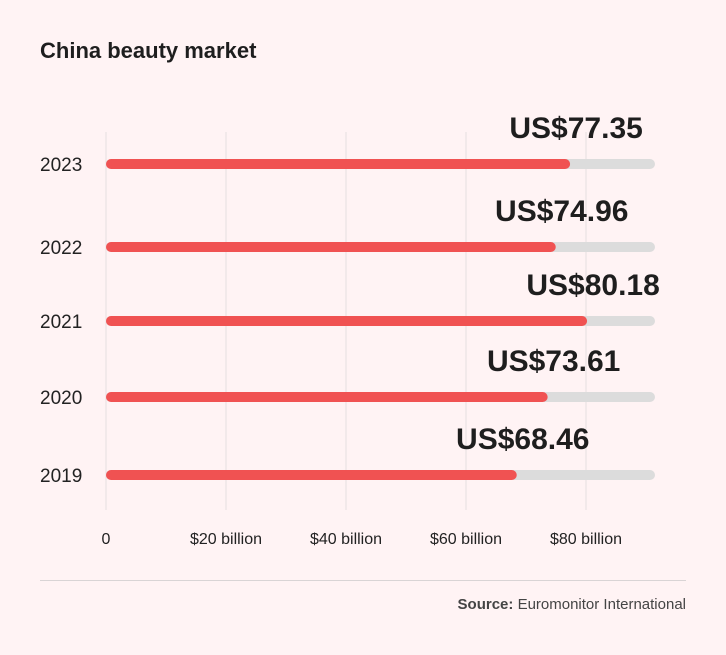  Describe the element at coordinates (61, 398) in the screenshot. I see `y-tick-label: 2020` at that location.